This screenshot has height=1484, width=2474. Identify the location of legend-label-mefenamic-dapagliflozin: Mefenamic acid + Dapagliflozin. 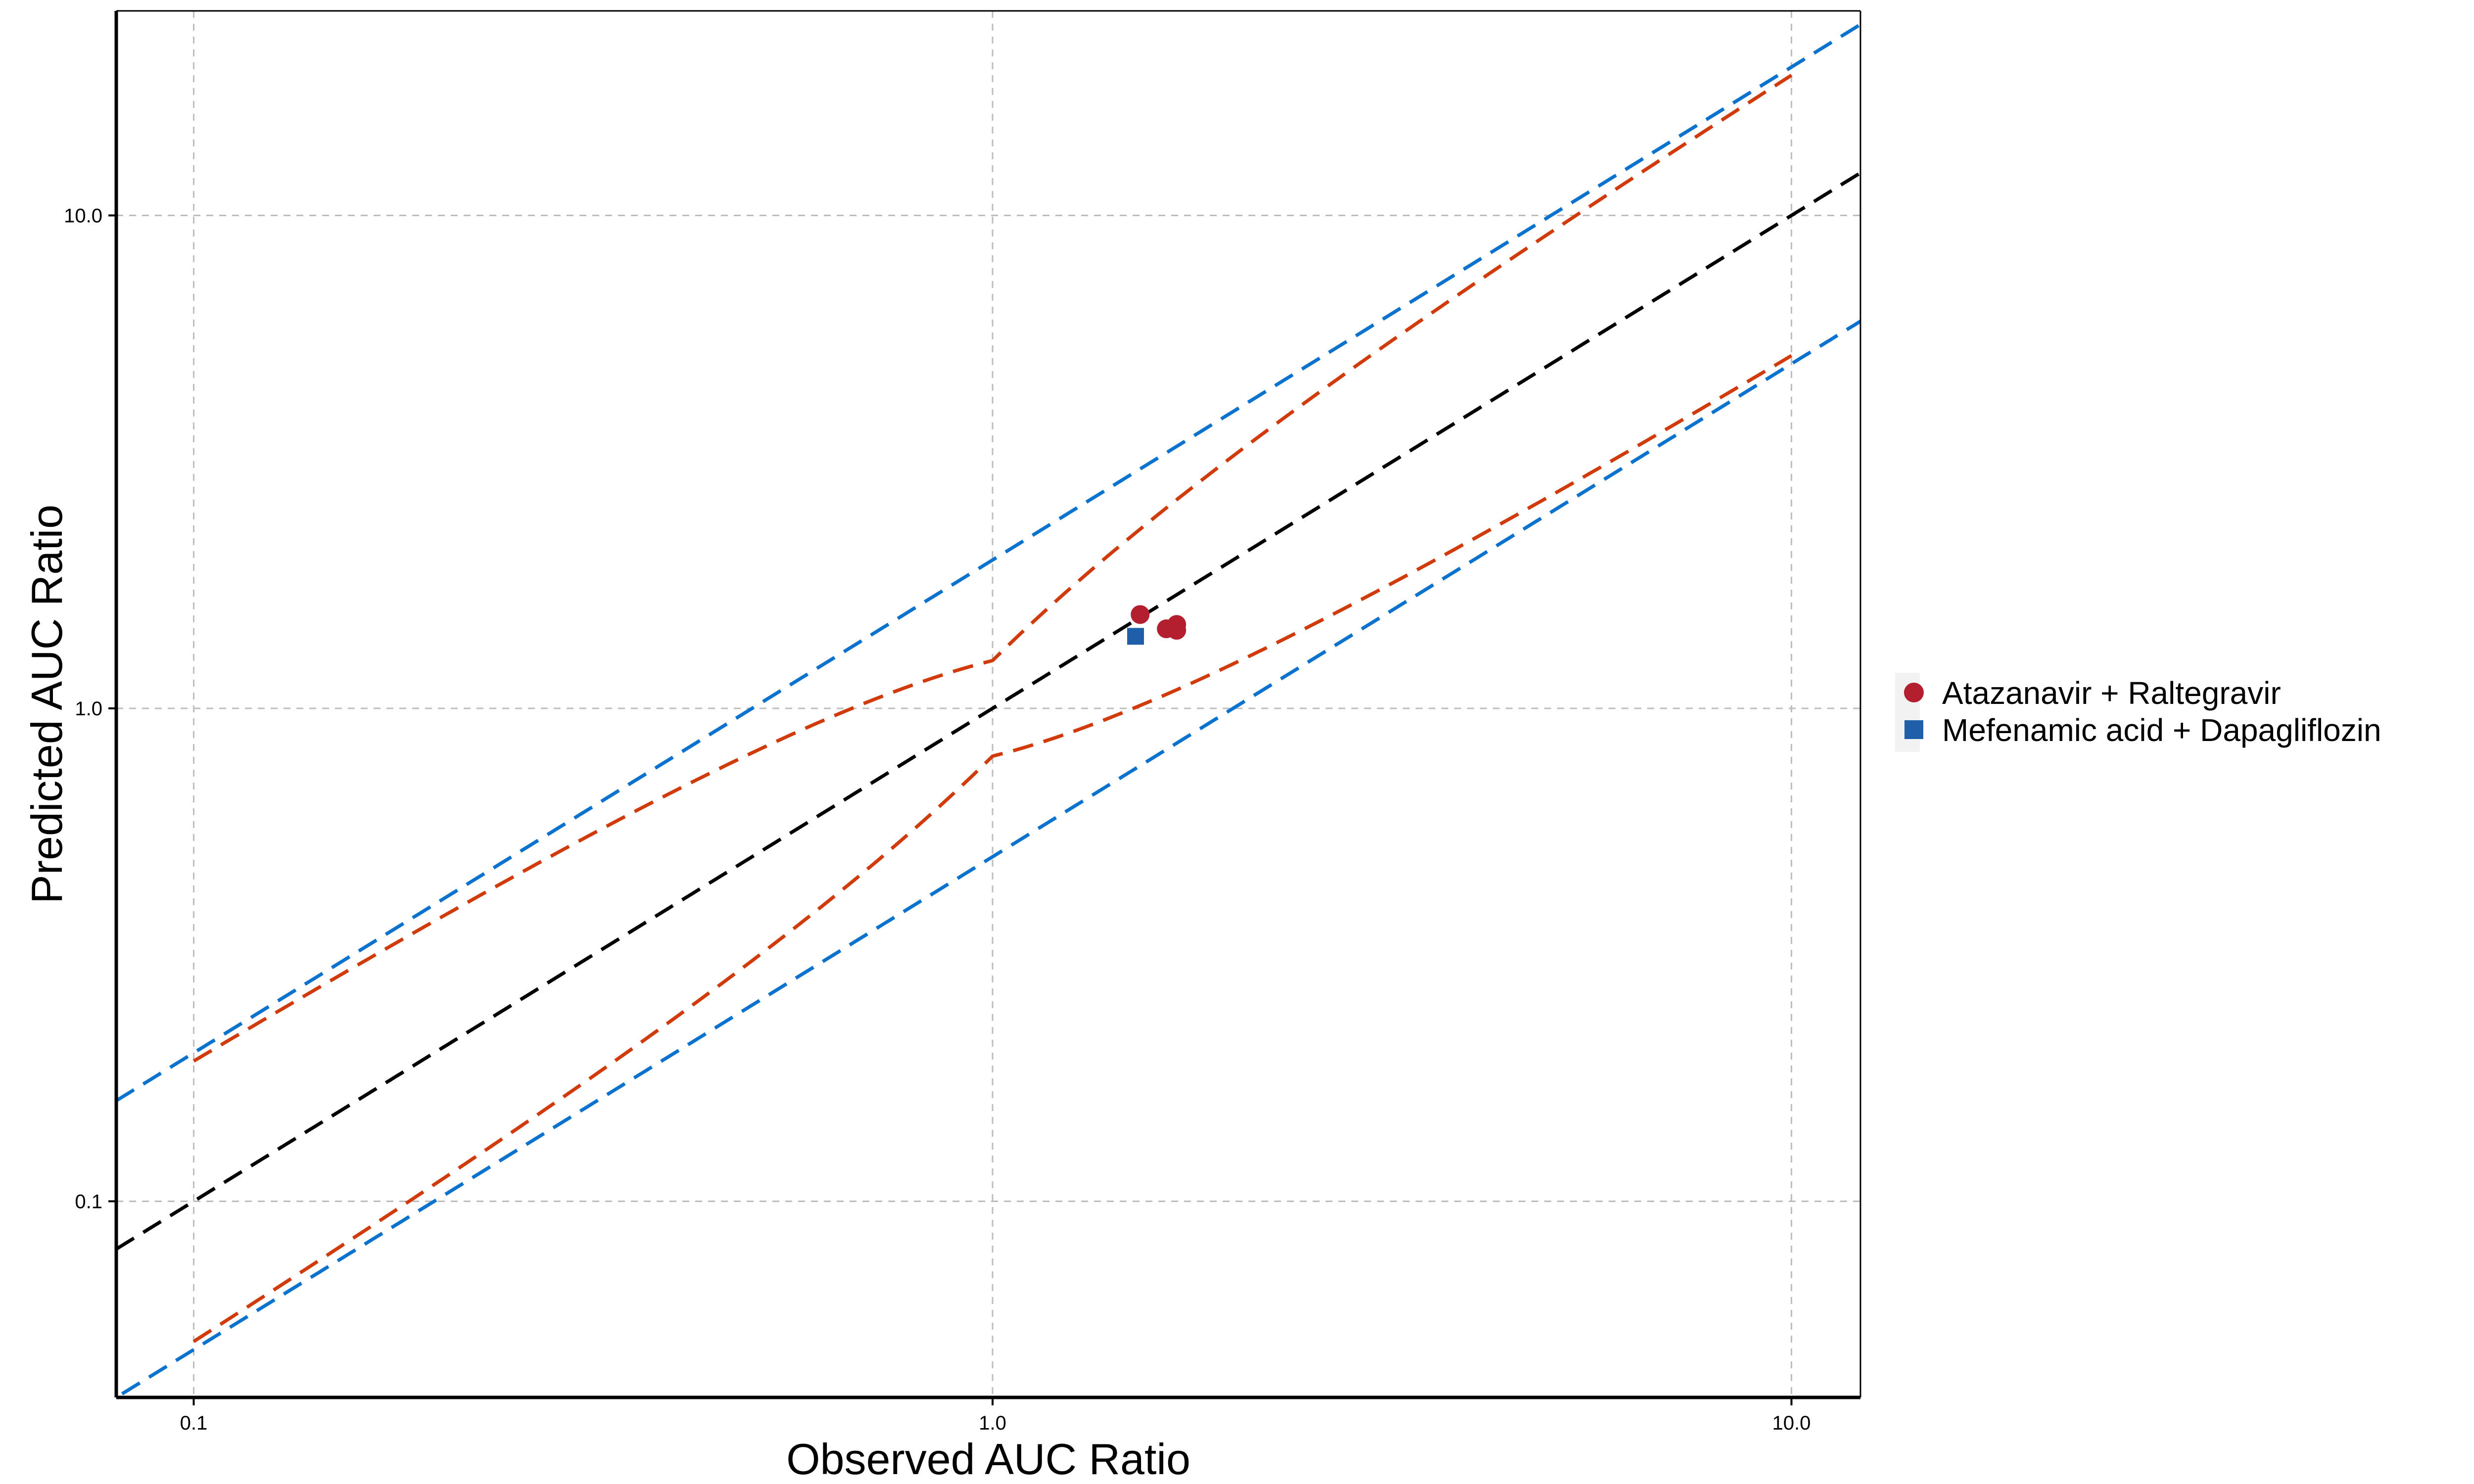
(2162, 730).